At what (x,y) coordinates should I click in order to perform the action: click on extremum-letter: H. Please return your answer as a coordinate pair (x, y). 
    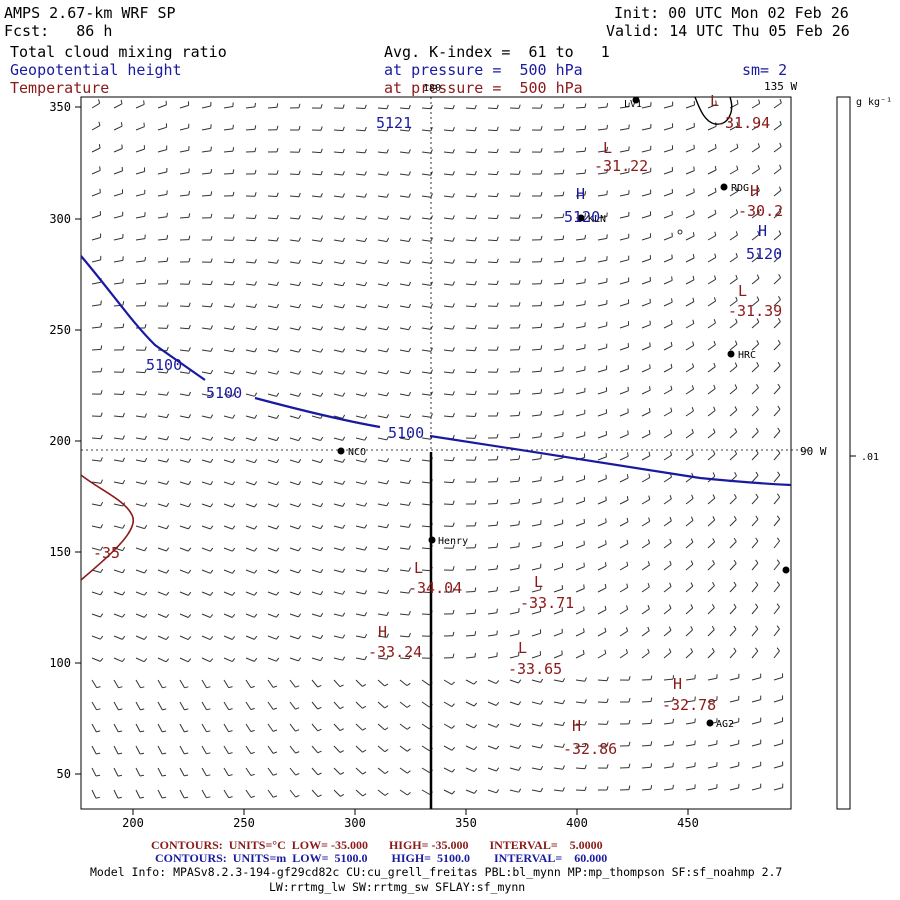
    Looking at the image, I should click on (762, 231).